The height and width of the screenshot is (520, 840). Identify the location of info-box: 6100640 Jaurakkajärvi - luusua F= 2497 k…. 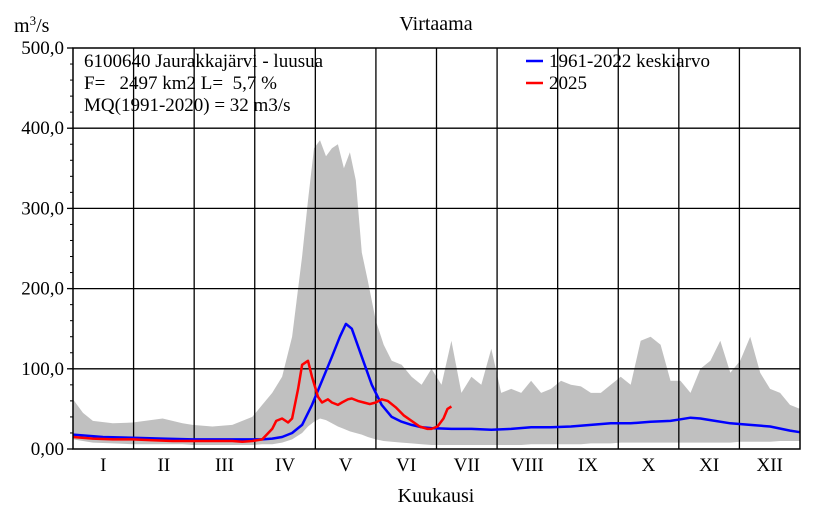
(204, 83).